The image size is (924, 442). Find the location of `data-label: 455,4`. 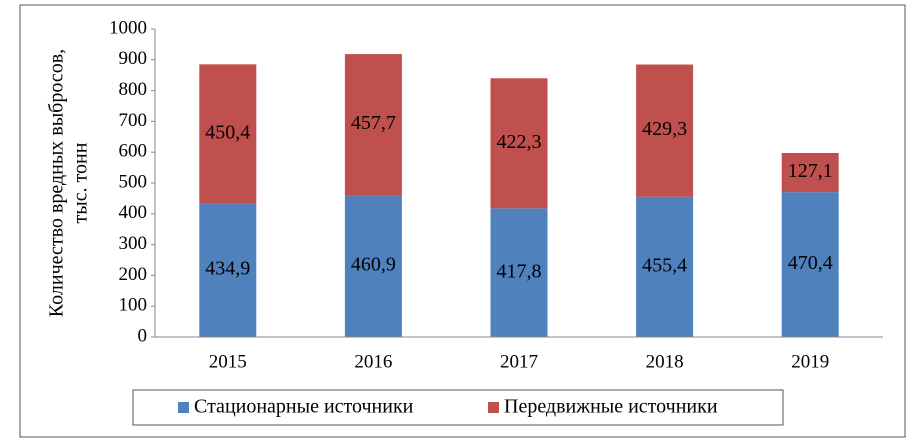

data-label: 455,4 is located at coordinates (664, 265).